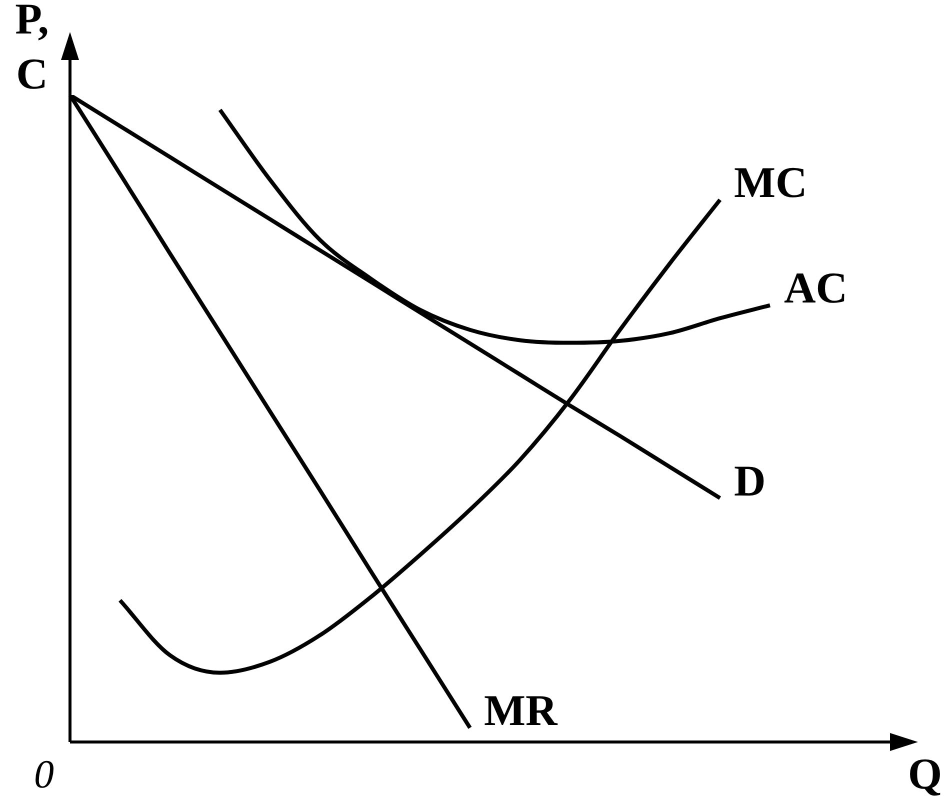  Describe the element at coordinates (750, 481) in the screenshot. I see `series-label: D` at that location.